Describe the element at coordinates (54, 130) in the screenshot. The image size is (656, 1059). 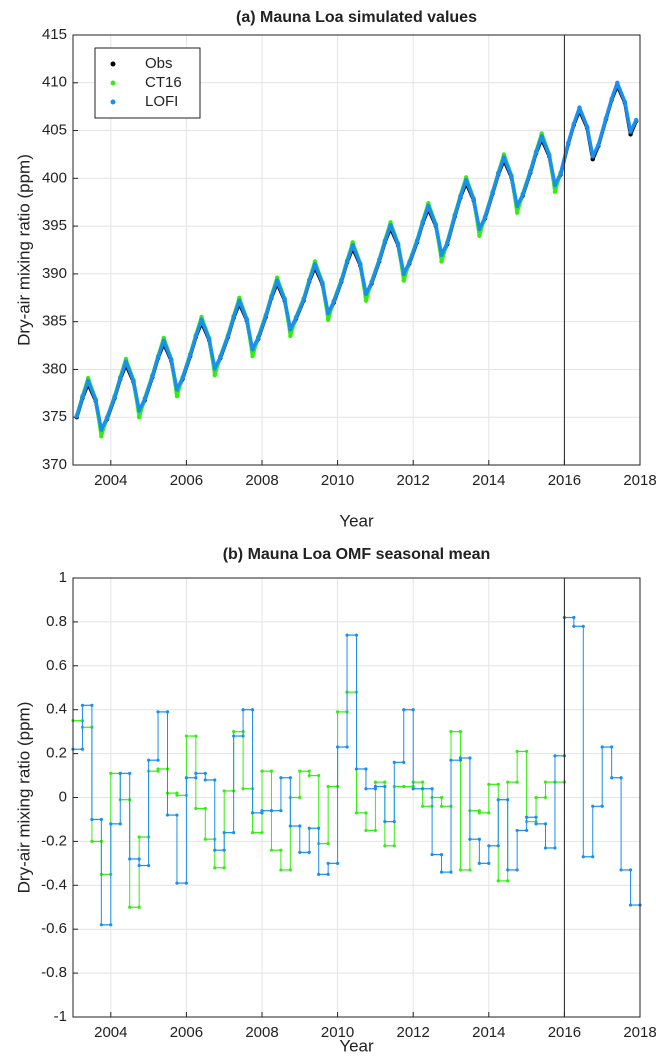
I see `y-tick-label: 405` at that location.